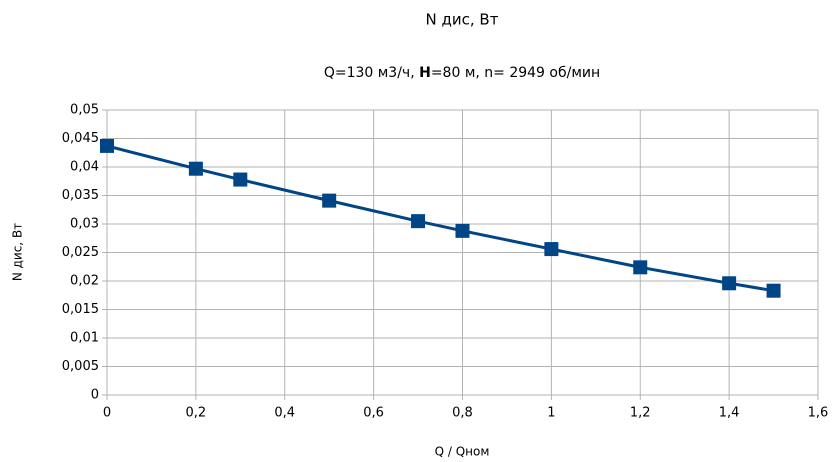 The width and height of the screenshot is (833, 462). What do you see at coordinates (80, 252) in the screenshot?
I see `y-tick-label: 0,025` at bounding box center [80, 252].